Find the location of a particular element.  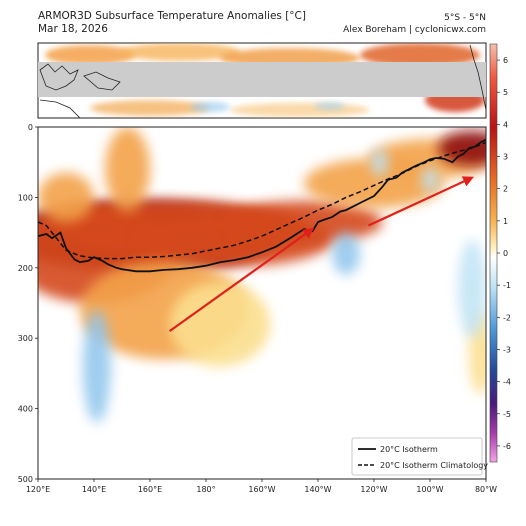

y-tick-label: 200 is located at coordinates (25, 268).